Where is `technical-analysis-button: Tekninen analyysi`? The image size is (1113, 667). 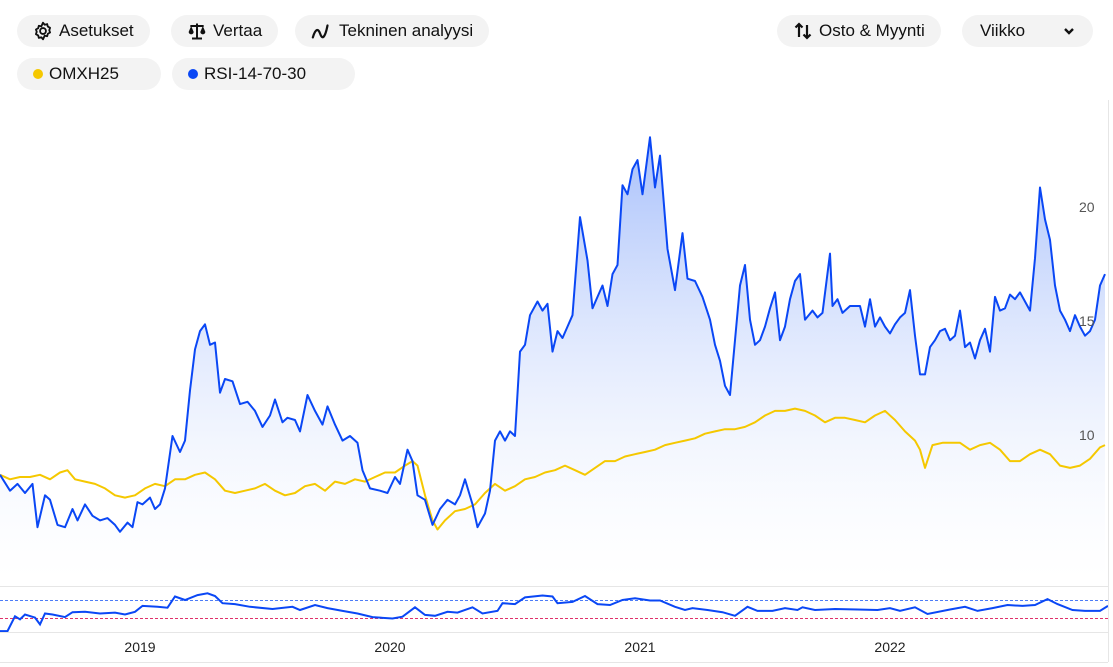 technical-analysis-button: Tekninen analyysi is located at coordinates (392, 31).